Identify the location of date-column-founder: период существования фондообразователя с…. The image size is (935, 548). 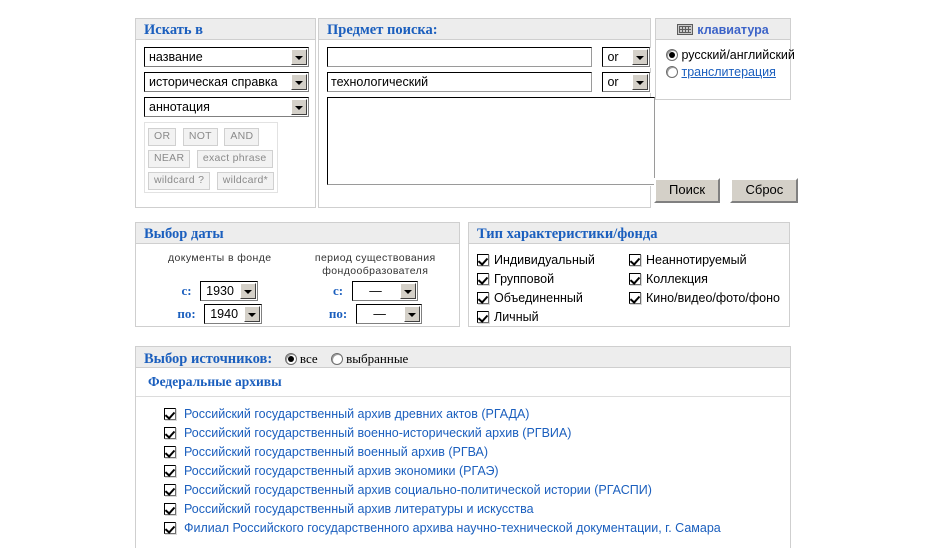
(376, 288).